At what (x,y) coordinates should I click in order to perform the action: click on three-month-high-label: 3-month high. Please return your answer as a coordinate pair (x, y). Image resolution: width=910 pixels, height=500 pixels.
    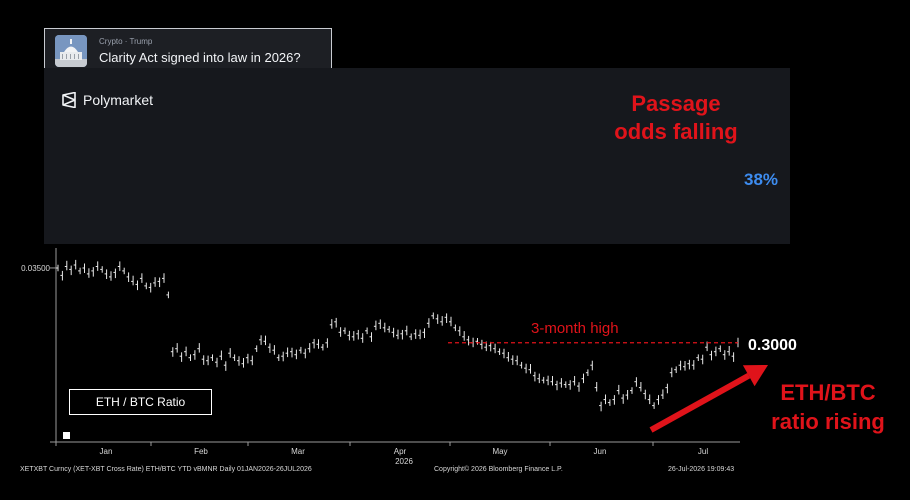
    Looking at the image, I should click on (575, 328).